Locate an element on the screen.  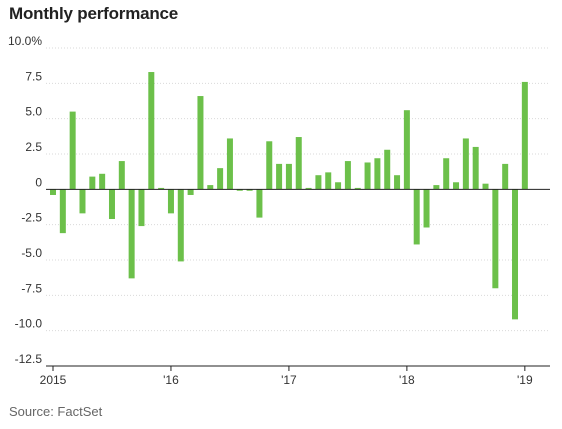
x-axis: 2015 '16 '17 '18 '19 is located at coordinates (295, 376).